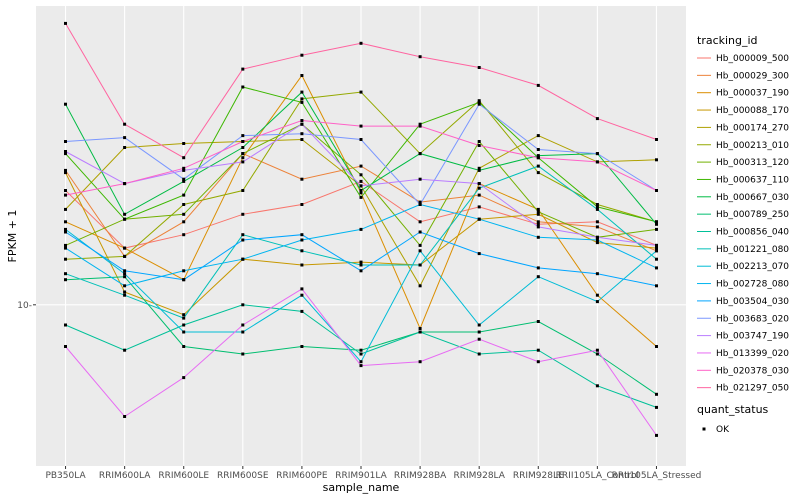 This screenshot has width=800, height=500. I want to click on data-point-Hb_002213_070-RRIM901LA, so click(361, 362).